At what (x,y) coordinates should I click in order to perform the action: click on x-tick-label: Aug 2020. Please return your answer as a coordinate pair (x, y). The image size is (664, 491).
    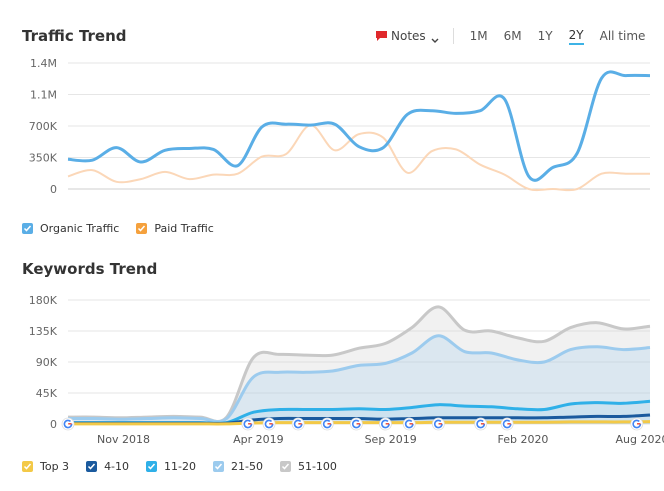
    Looking at the image, I should click on (640, 439).